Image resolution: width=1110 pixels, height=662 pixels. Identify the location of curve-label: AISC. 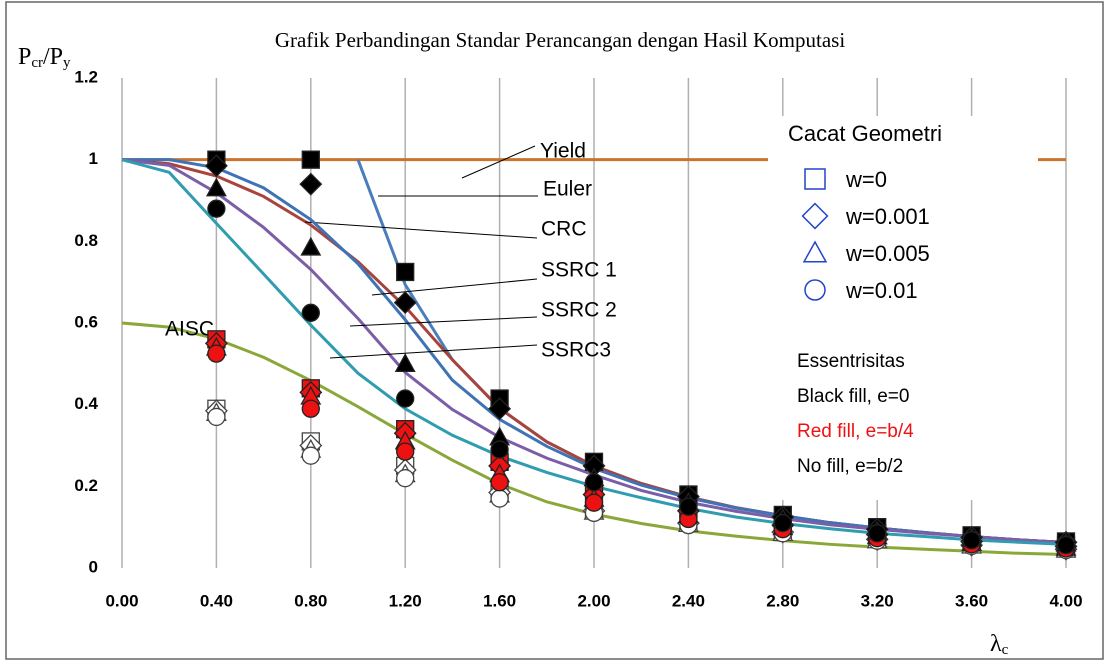
(189, 329).